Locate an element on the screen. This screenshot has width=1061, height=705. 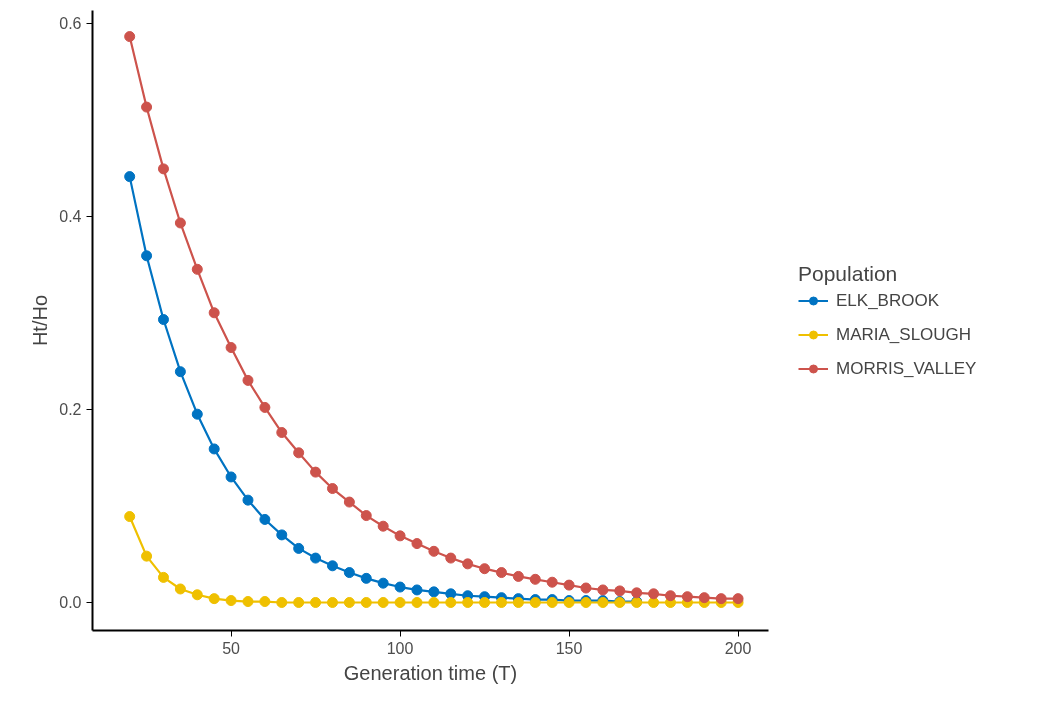
x-tick-label: 200 is located at coordinates (738, 648).